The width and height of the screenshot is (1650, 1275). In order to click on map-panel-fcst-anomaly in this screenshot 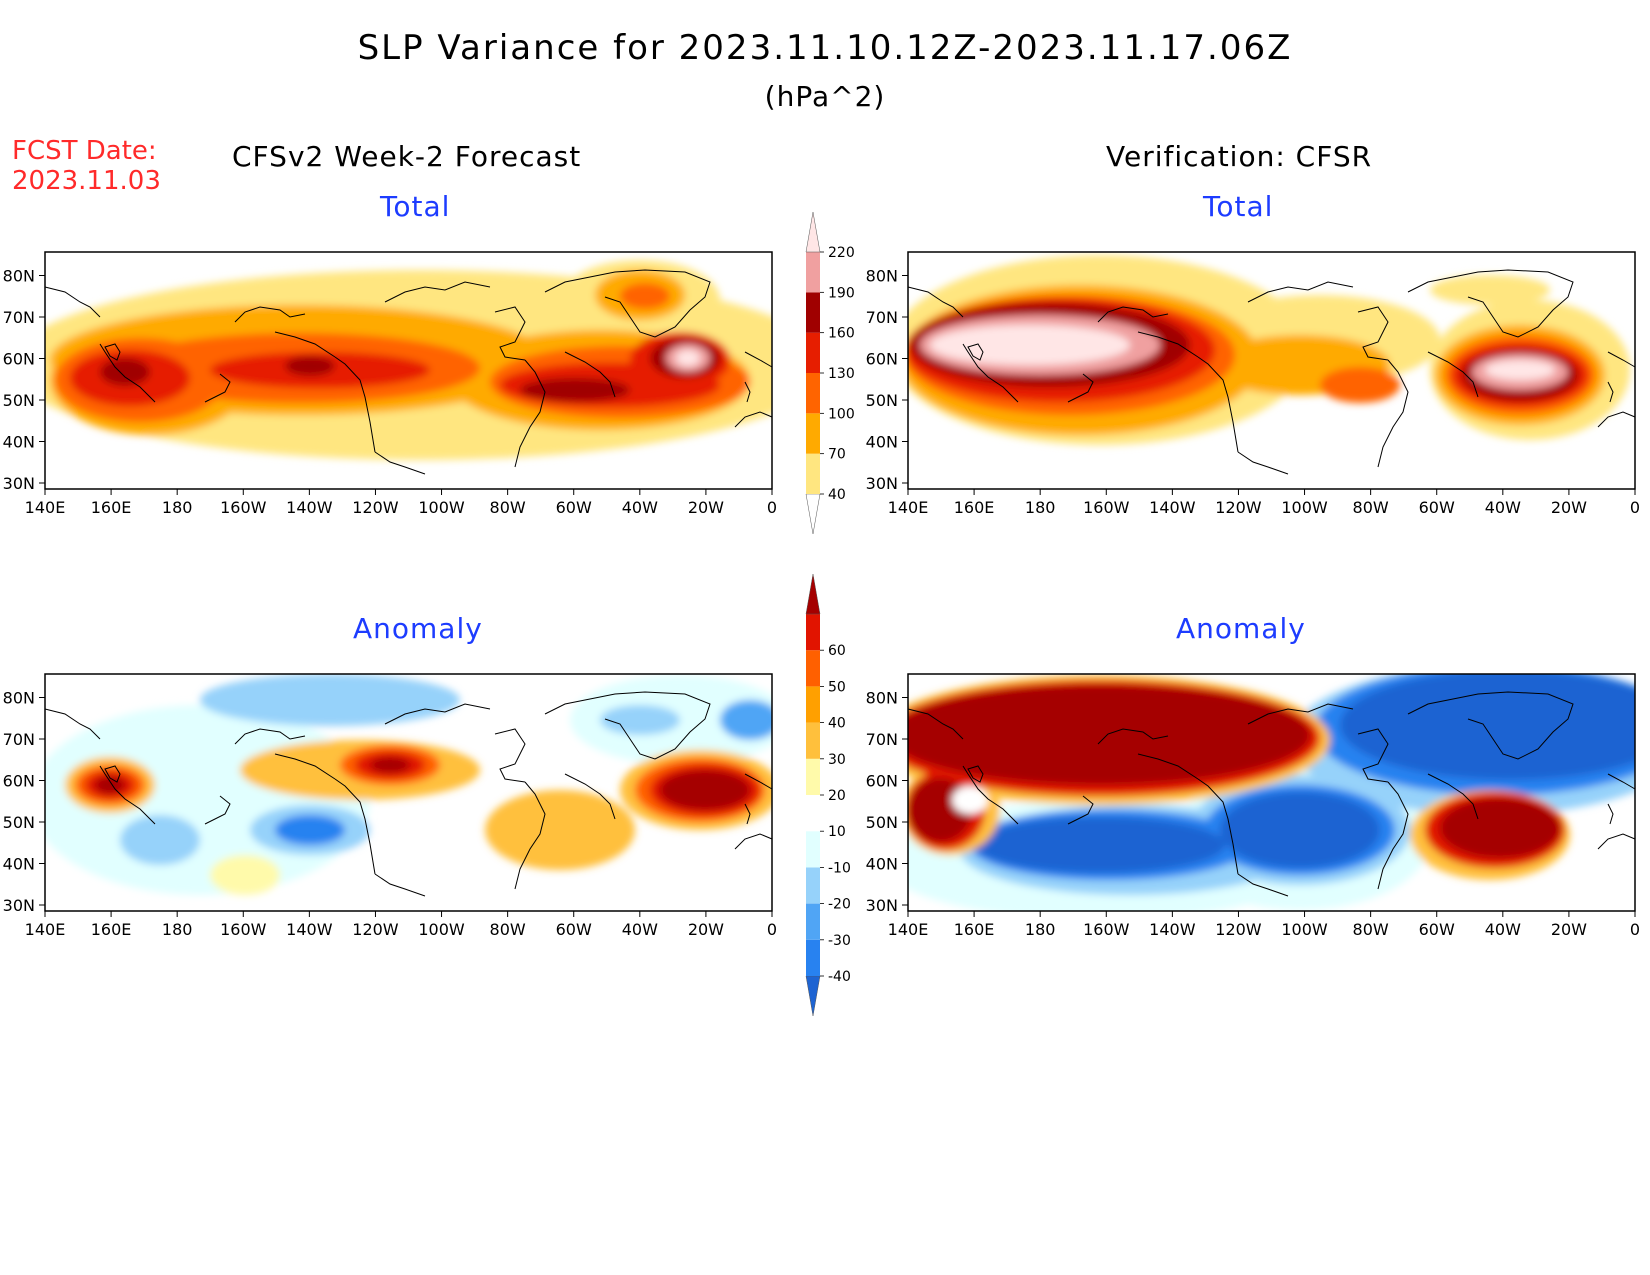, I will do `click(408, 792)`.